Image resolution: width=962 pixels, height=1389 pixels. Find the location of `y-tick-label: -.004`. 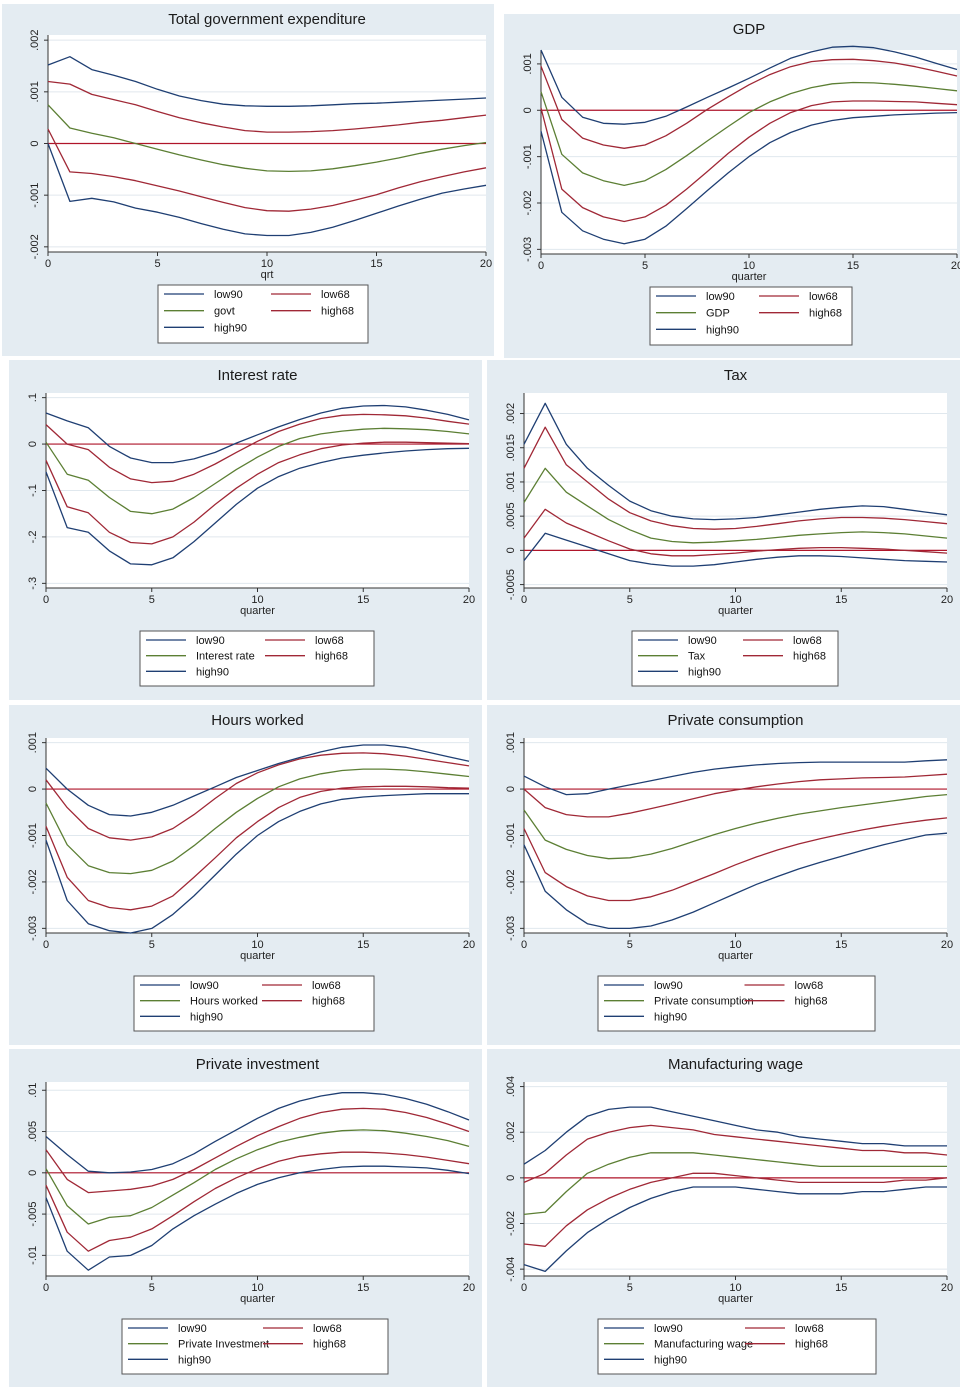

y-tick-label: -.004 is located at coordinates (511, 1269).